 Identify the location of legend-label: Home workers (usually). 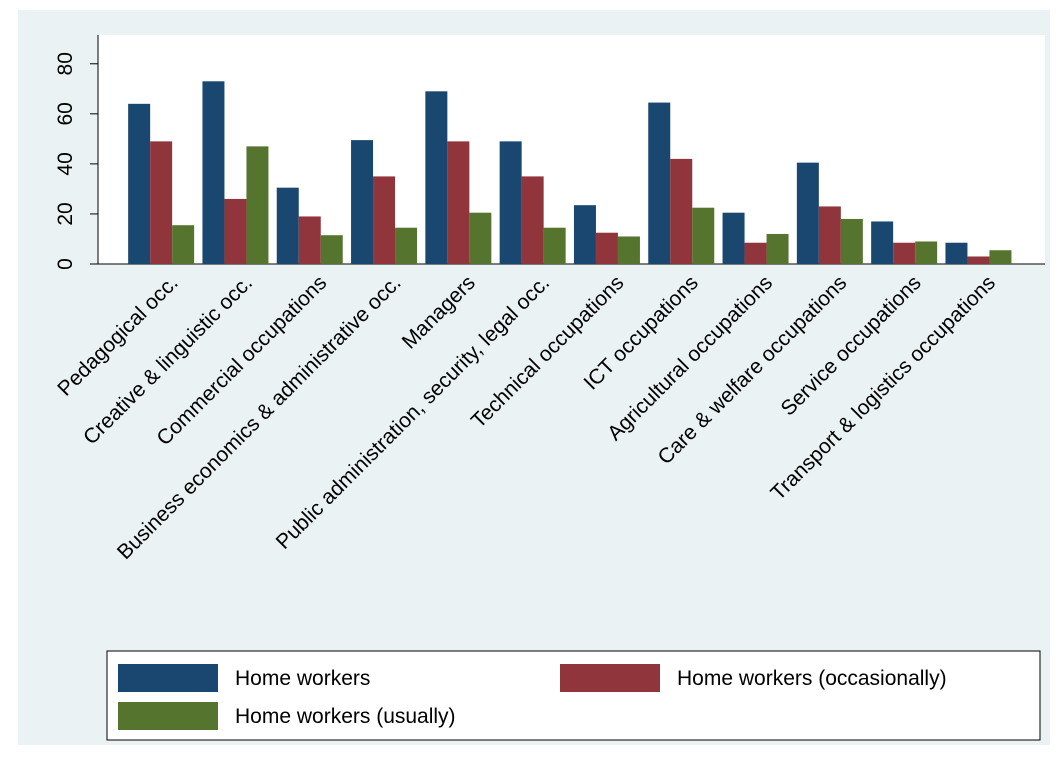
(345, 716).